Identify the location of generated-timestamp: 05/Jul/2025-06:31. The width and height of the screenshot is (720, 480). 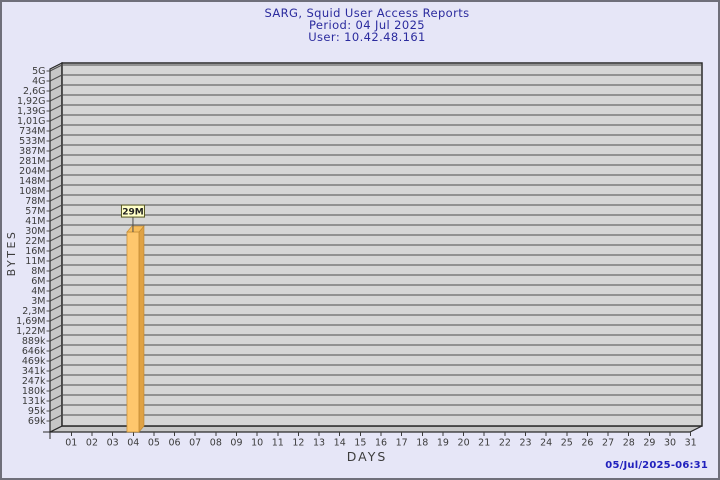
(656, 465).